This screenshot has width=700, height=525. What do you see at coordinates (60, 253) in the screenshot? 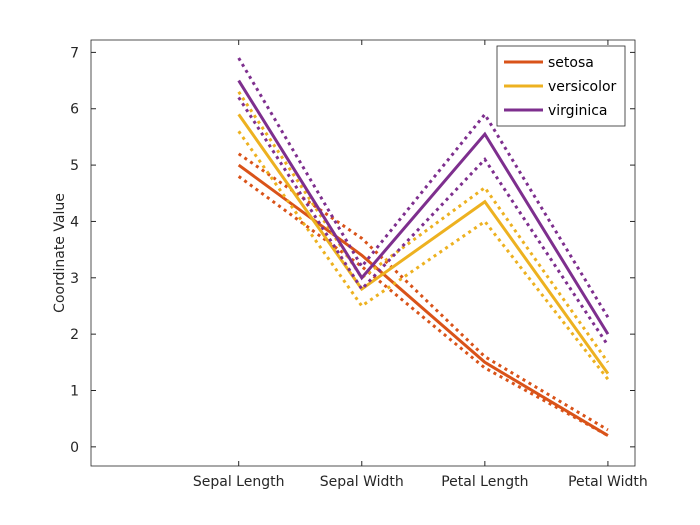
I see `y-axis-label: Coordinate Value` at bounding box center [60, 253].